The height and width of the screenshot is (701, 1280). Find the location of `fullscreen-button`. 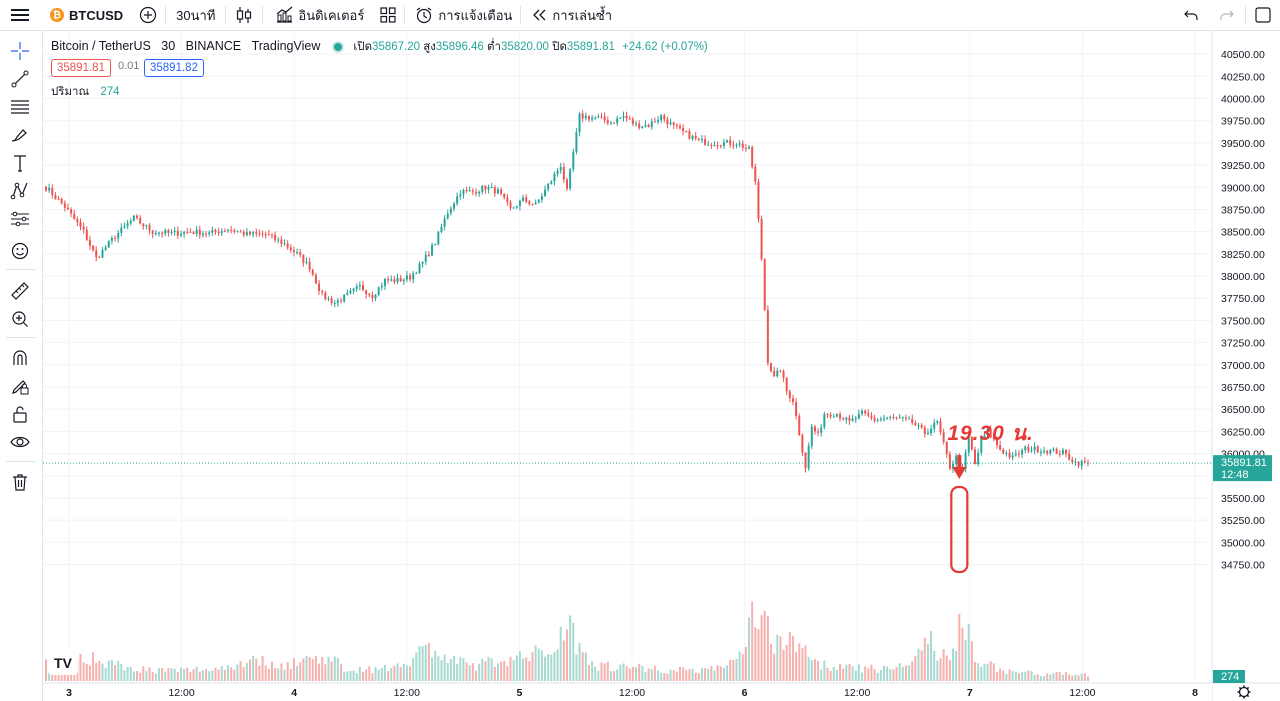

fullscreen-button is located at coordinates (1263, 15).